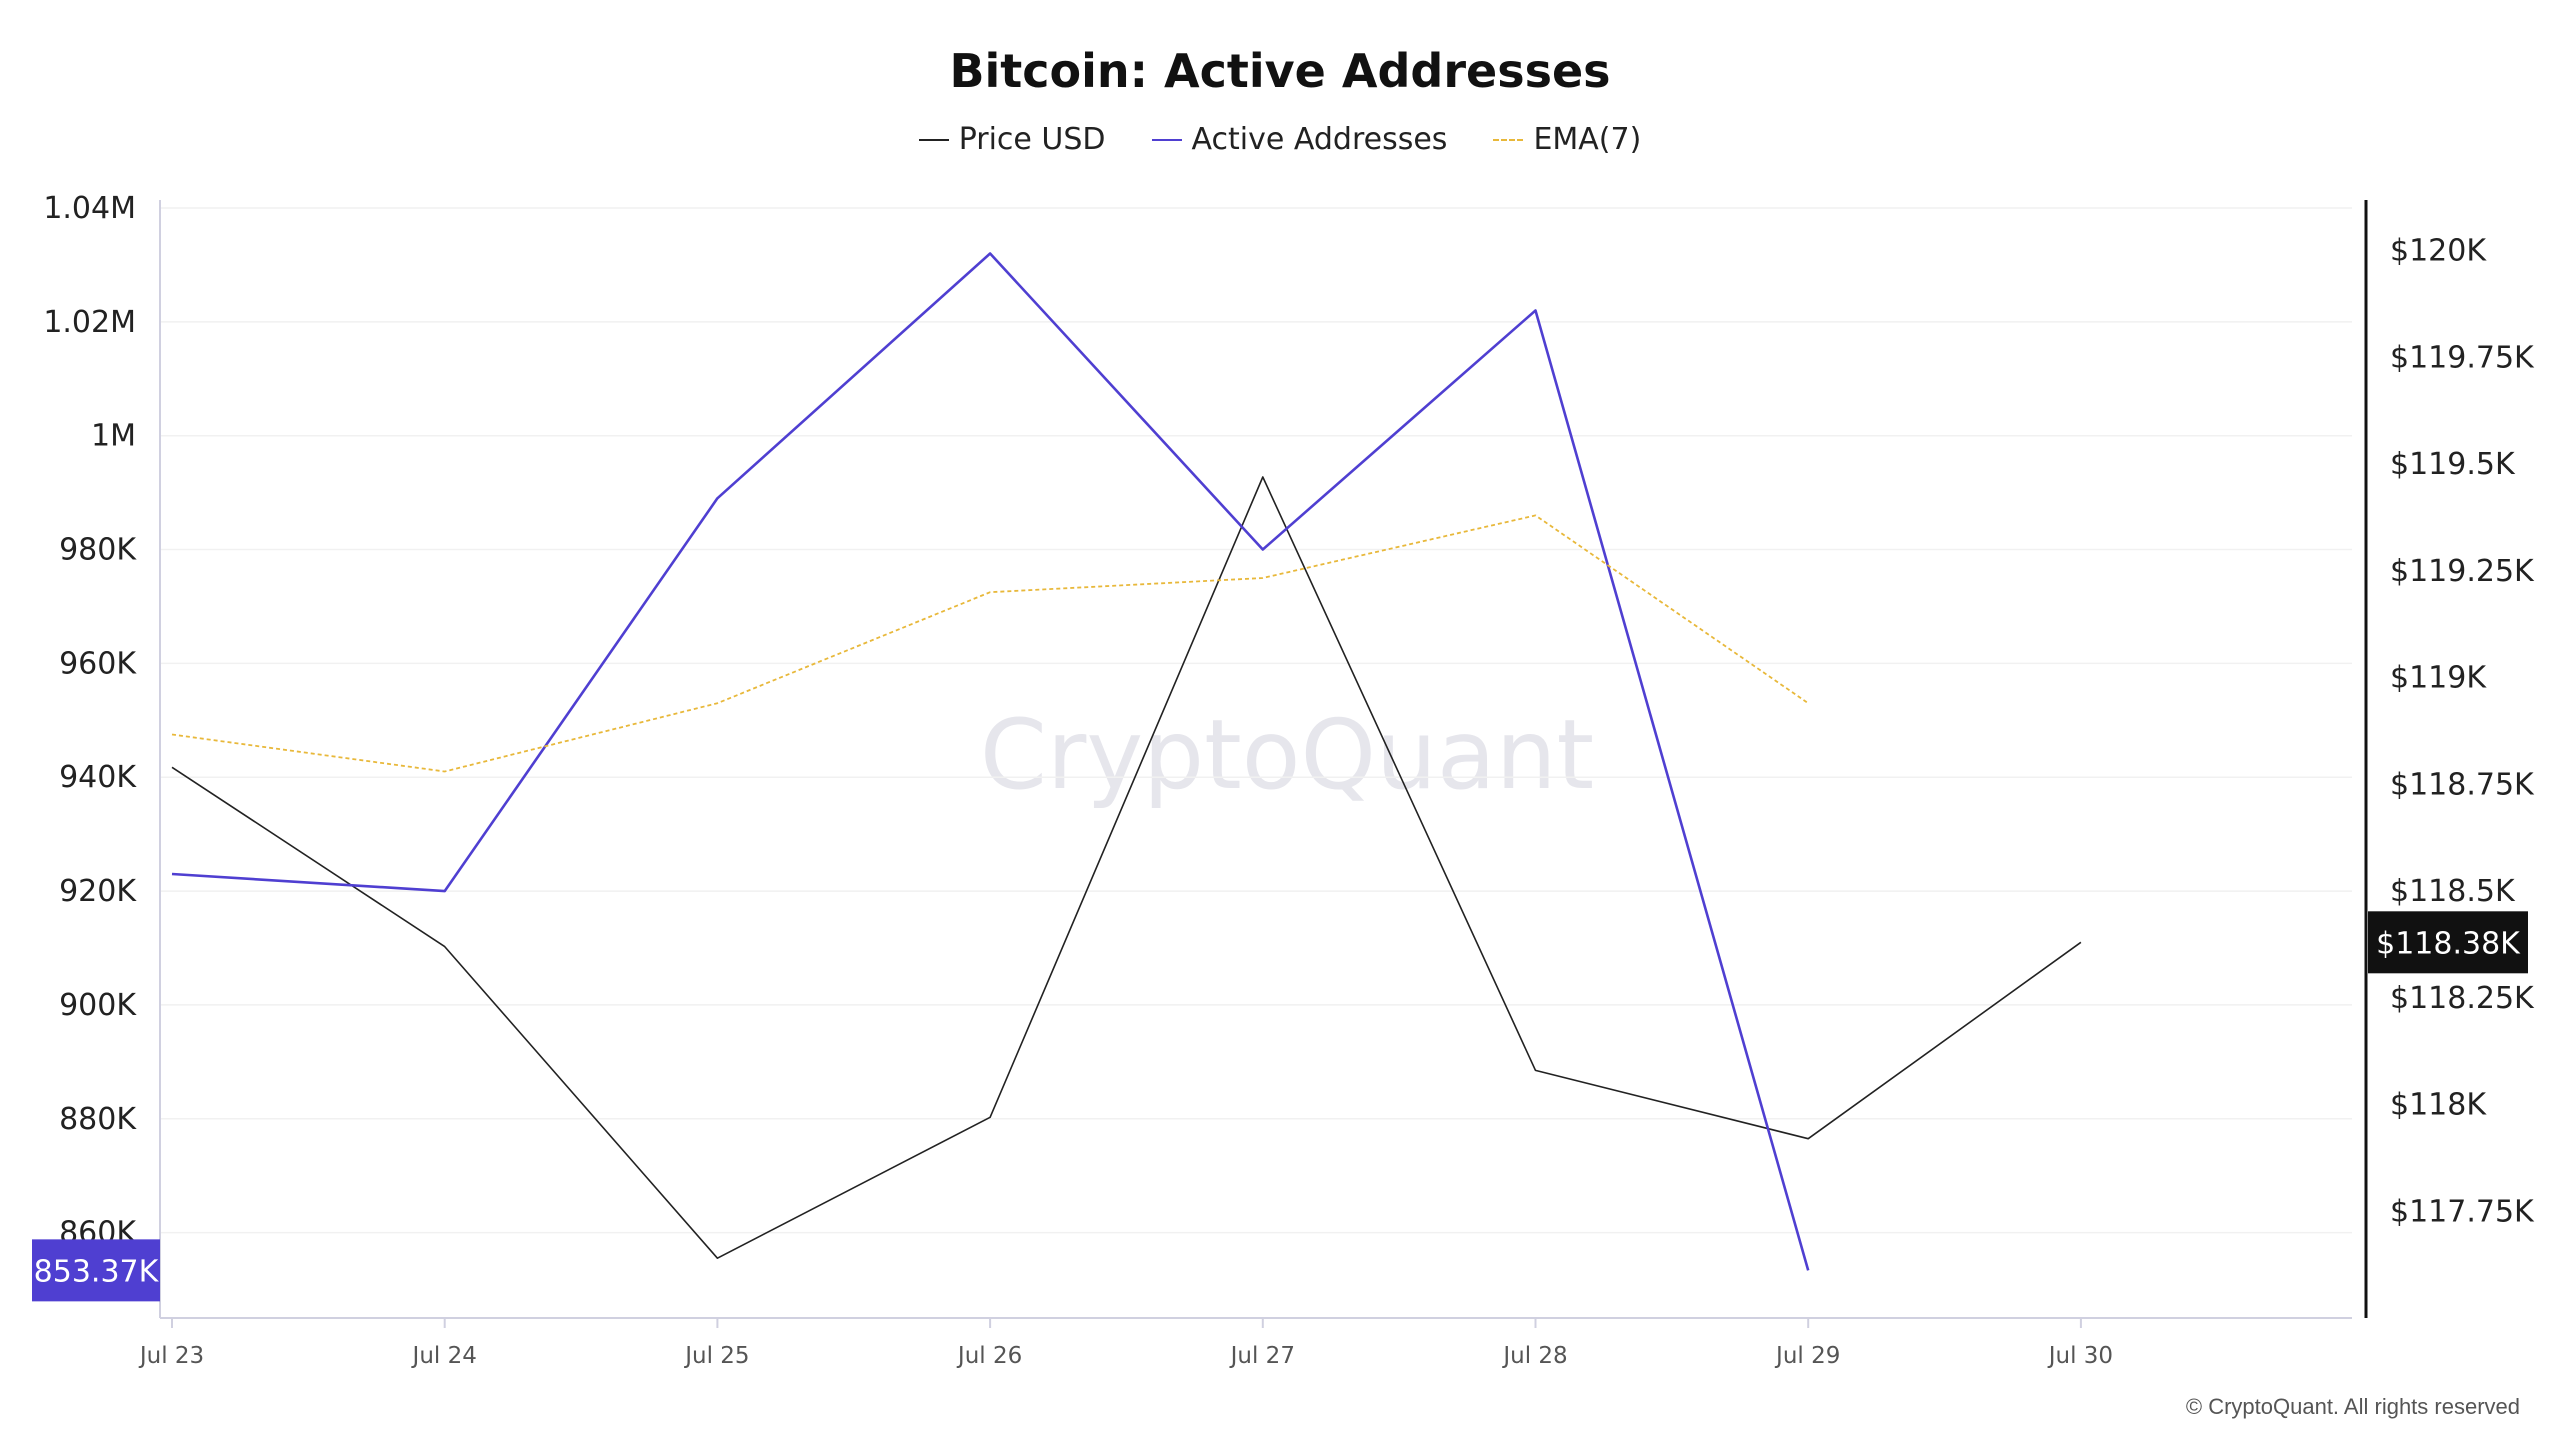  Describe the element at coordinates (1319, 139) in the screenshot. I see `legend-label-active-addresses: Active Addresses` at that location.